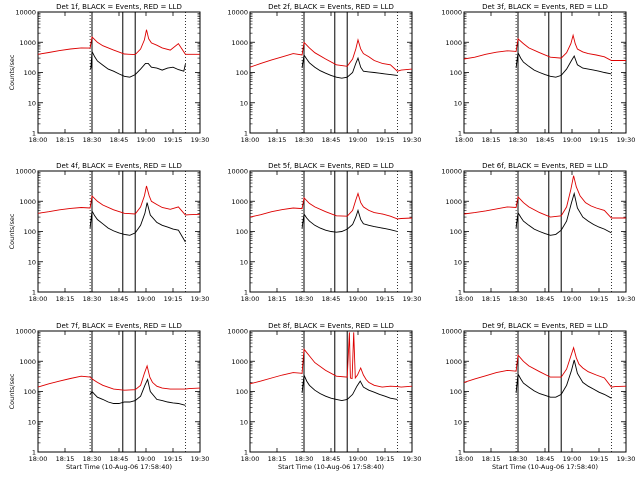 Image resolution: width=640 pixels, height=480 pixels. What do you see at coordinates (545, 326) in the screenshot?
I see `plot-title: Det 9f, BLACK = Events, RED = LLD` at bounding box center [545, 326].